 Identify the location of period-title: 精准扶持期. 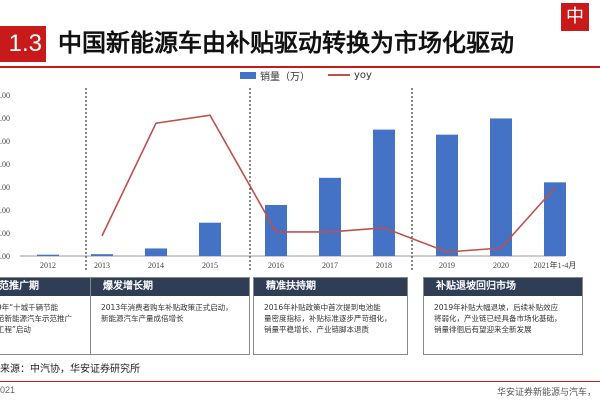
(330, 287).